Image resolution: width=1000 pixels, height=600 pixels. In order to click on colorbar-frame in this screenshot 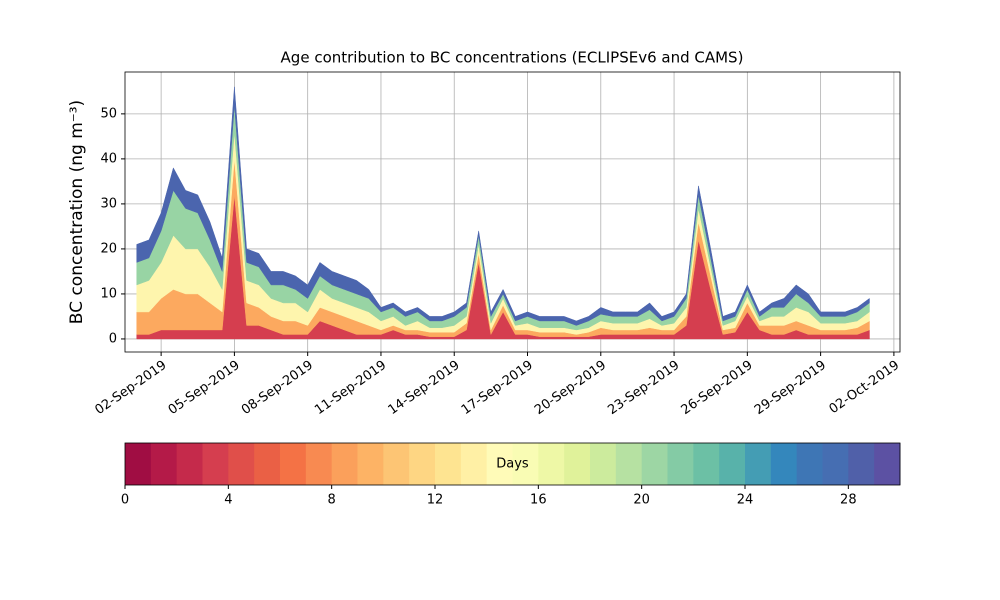, I will do `click(512, 464)`.